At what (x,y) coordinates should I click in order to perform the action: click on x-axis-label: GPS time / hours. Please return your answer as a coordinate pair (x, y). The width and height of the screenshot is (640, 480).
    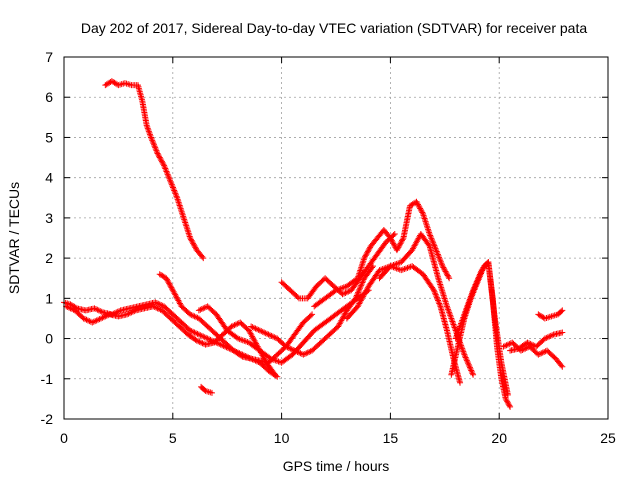
    Looking at the image, I should click on (336, 466).